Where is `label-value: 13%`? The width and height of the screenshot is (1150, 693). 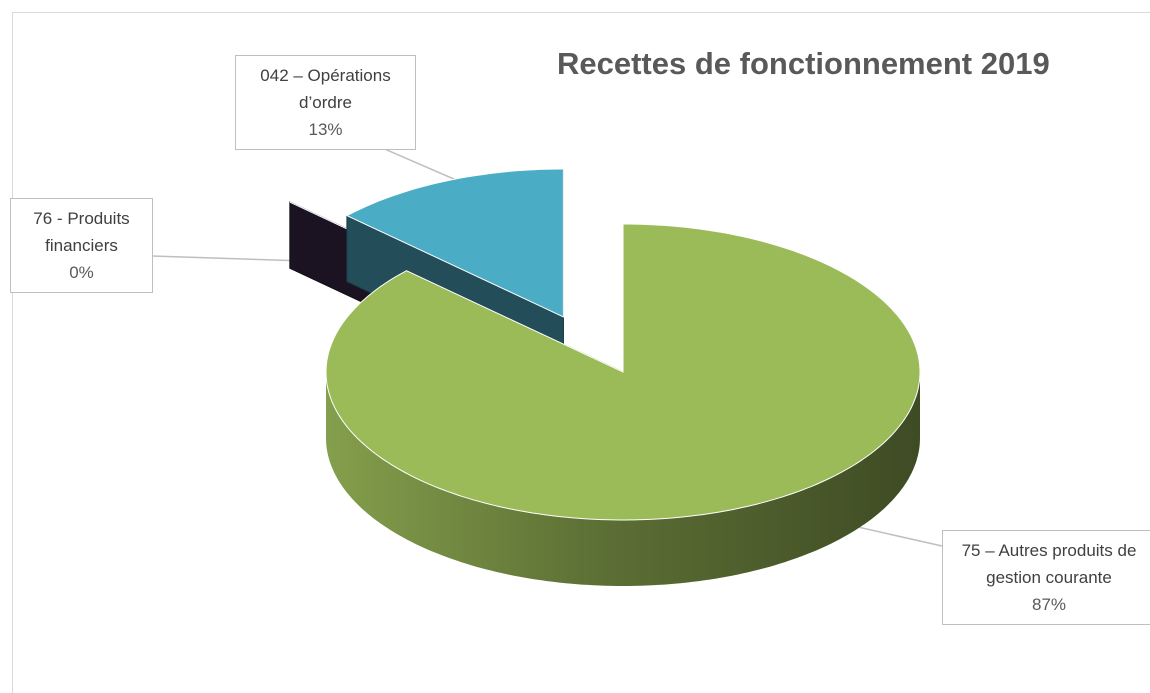
label-value: 13% is located at coordinates (325, 129).